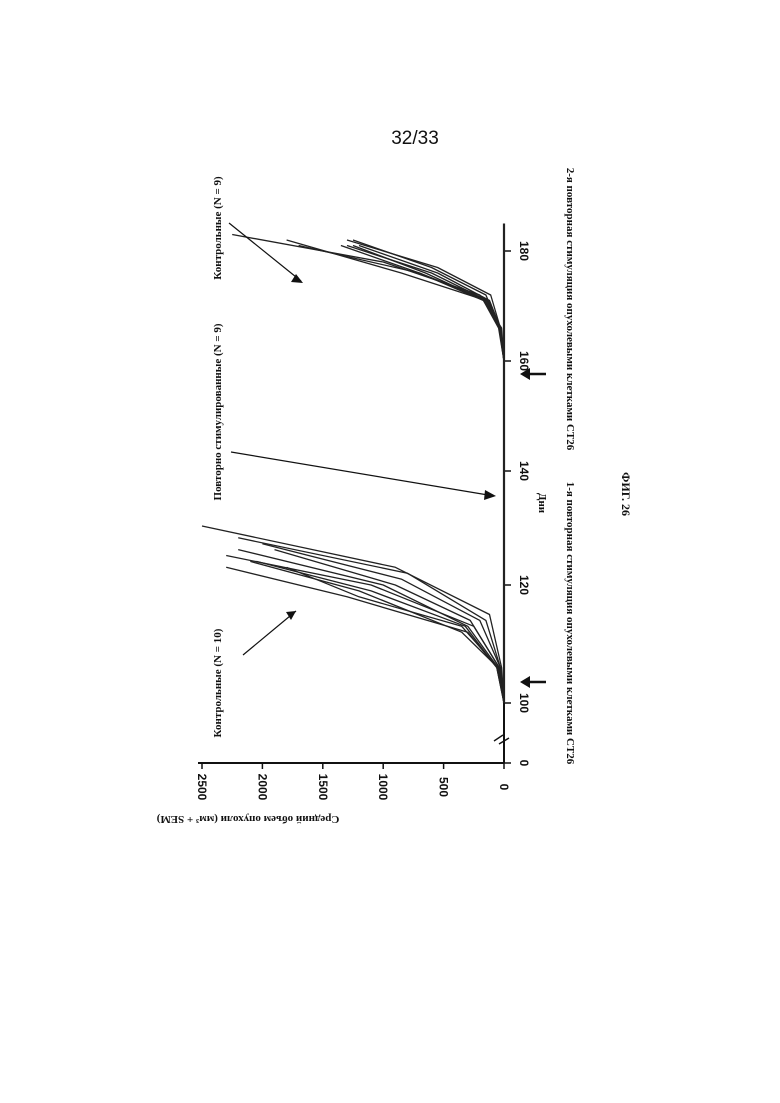  I want to click on y-tick-label: 2500, so click(202, 787).